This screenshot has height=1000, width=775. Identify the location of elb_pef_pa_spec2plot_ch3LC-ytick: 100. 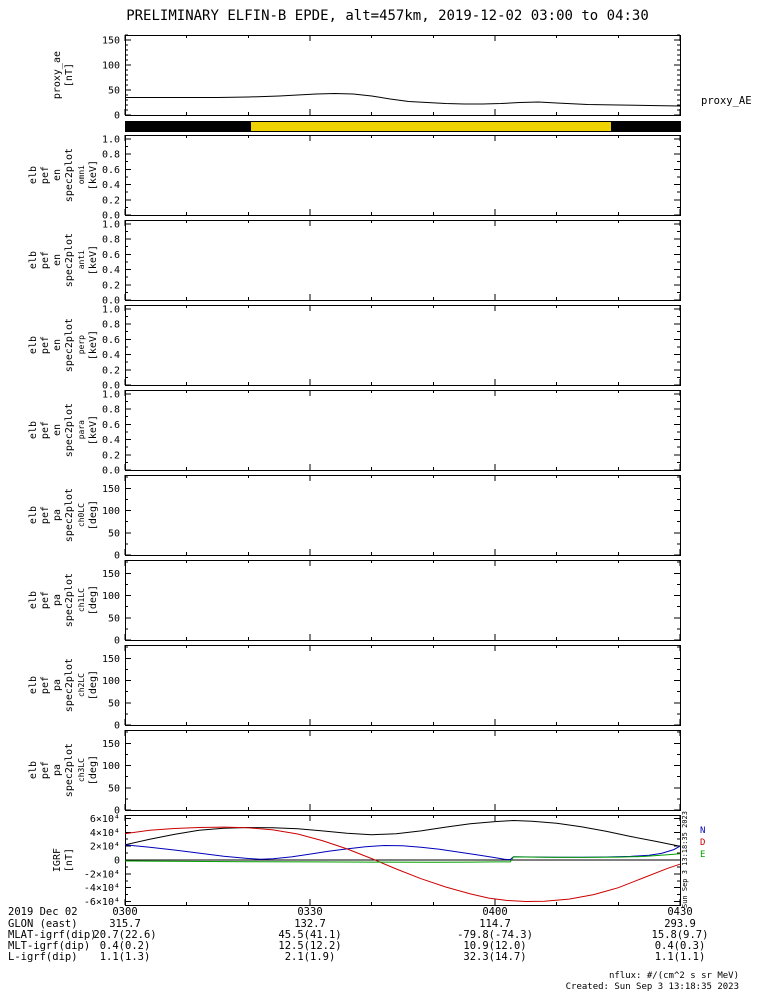
(111, 766).